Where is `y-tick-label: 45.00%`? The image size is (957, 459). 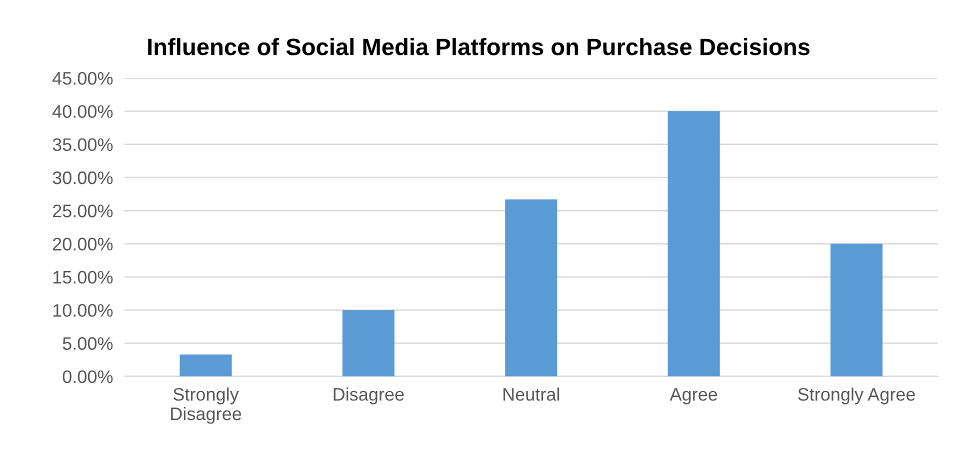
y-tick-label: 45.00% is located at coordinates (82, 78).